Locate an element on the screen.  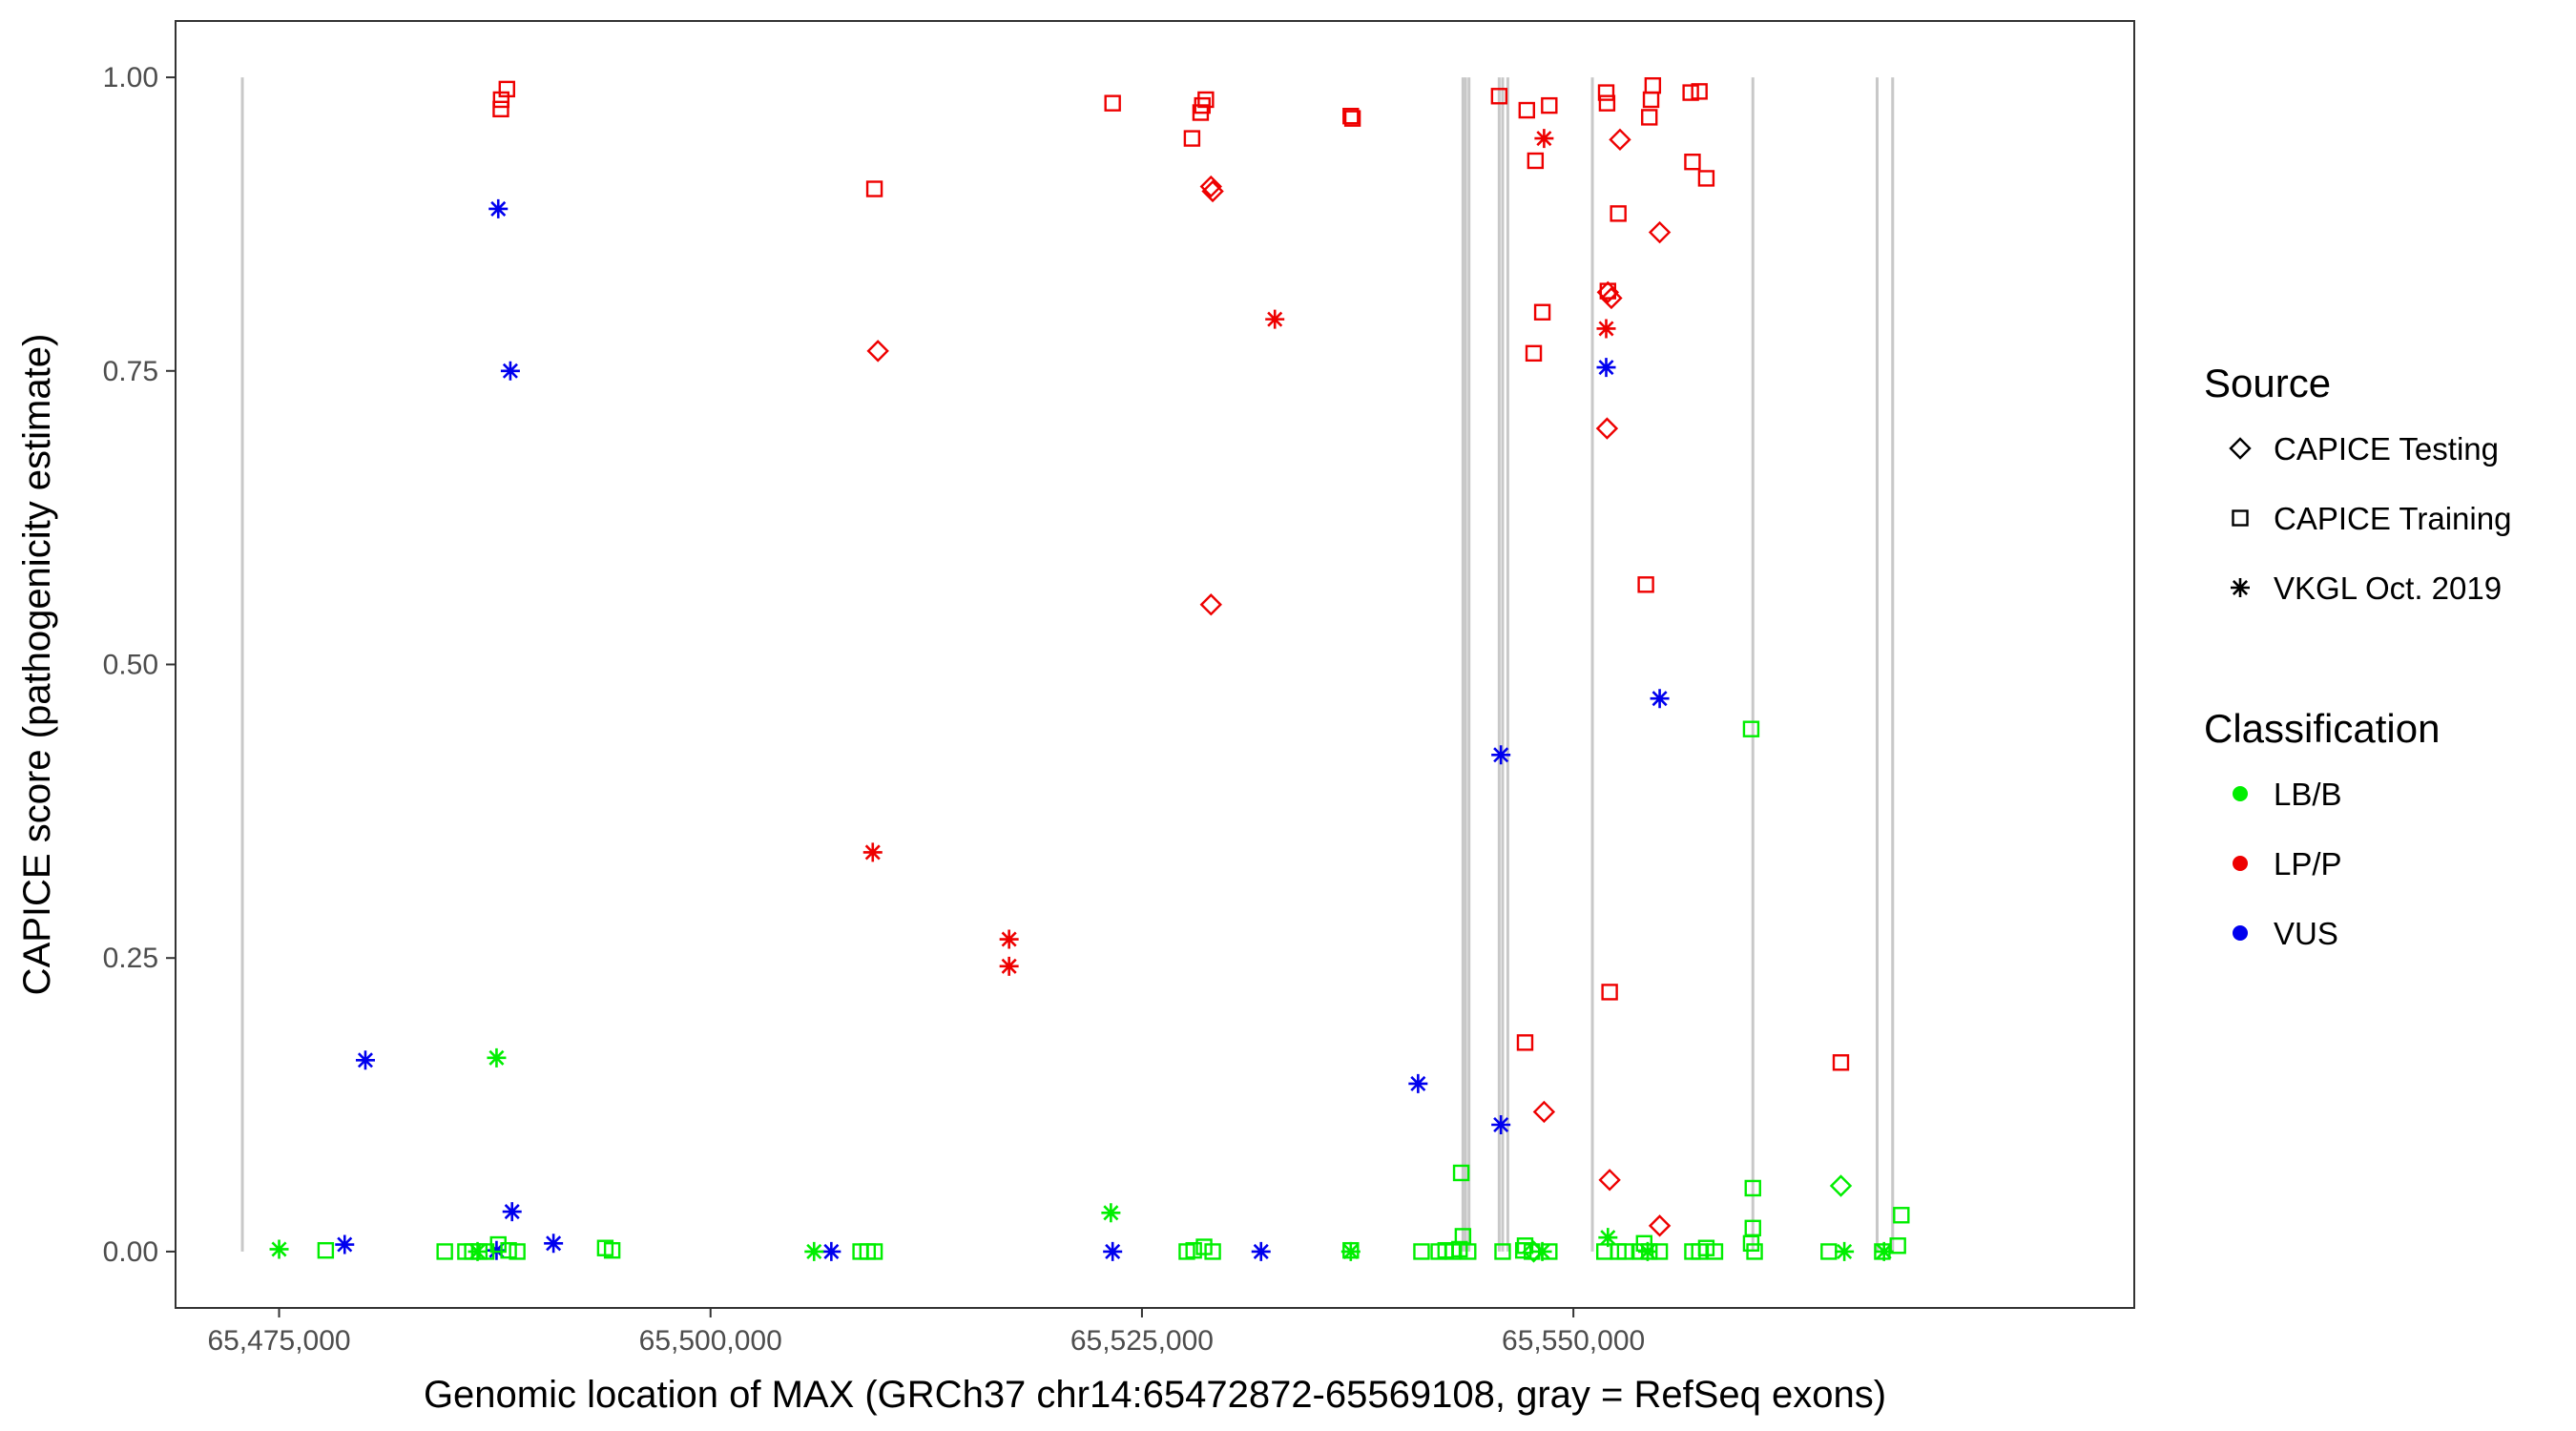
legend-key-asterisk is located at coordinates (2240, 587).